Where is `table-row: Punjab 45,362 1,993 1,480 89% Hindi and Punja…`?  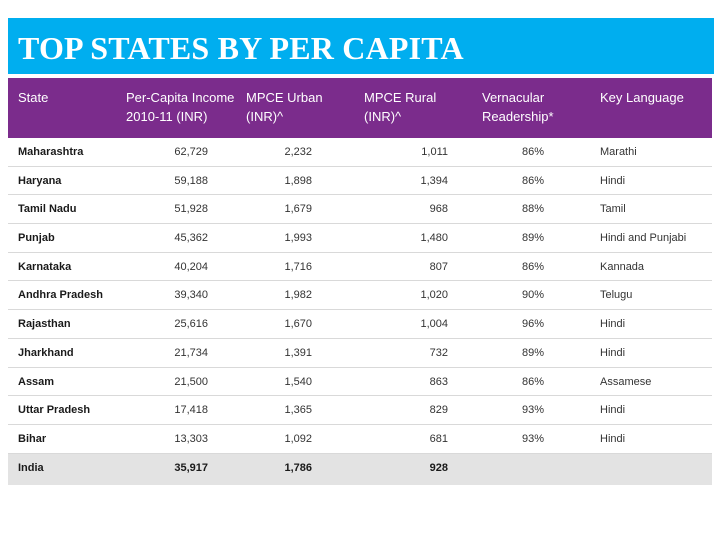
table-row: Punjab 45,362 1,993 1,480 89% Hindi and Punja… is located at coordinates (360, 238).